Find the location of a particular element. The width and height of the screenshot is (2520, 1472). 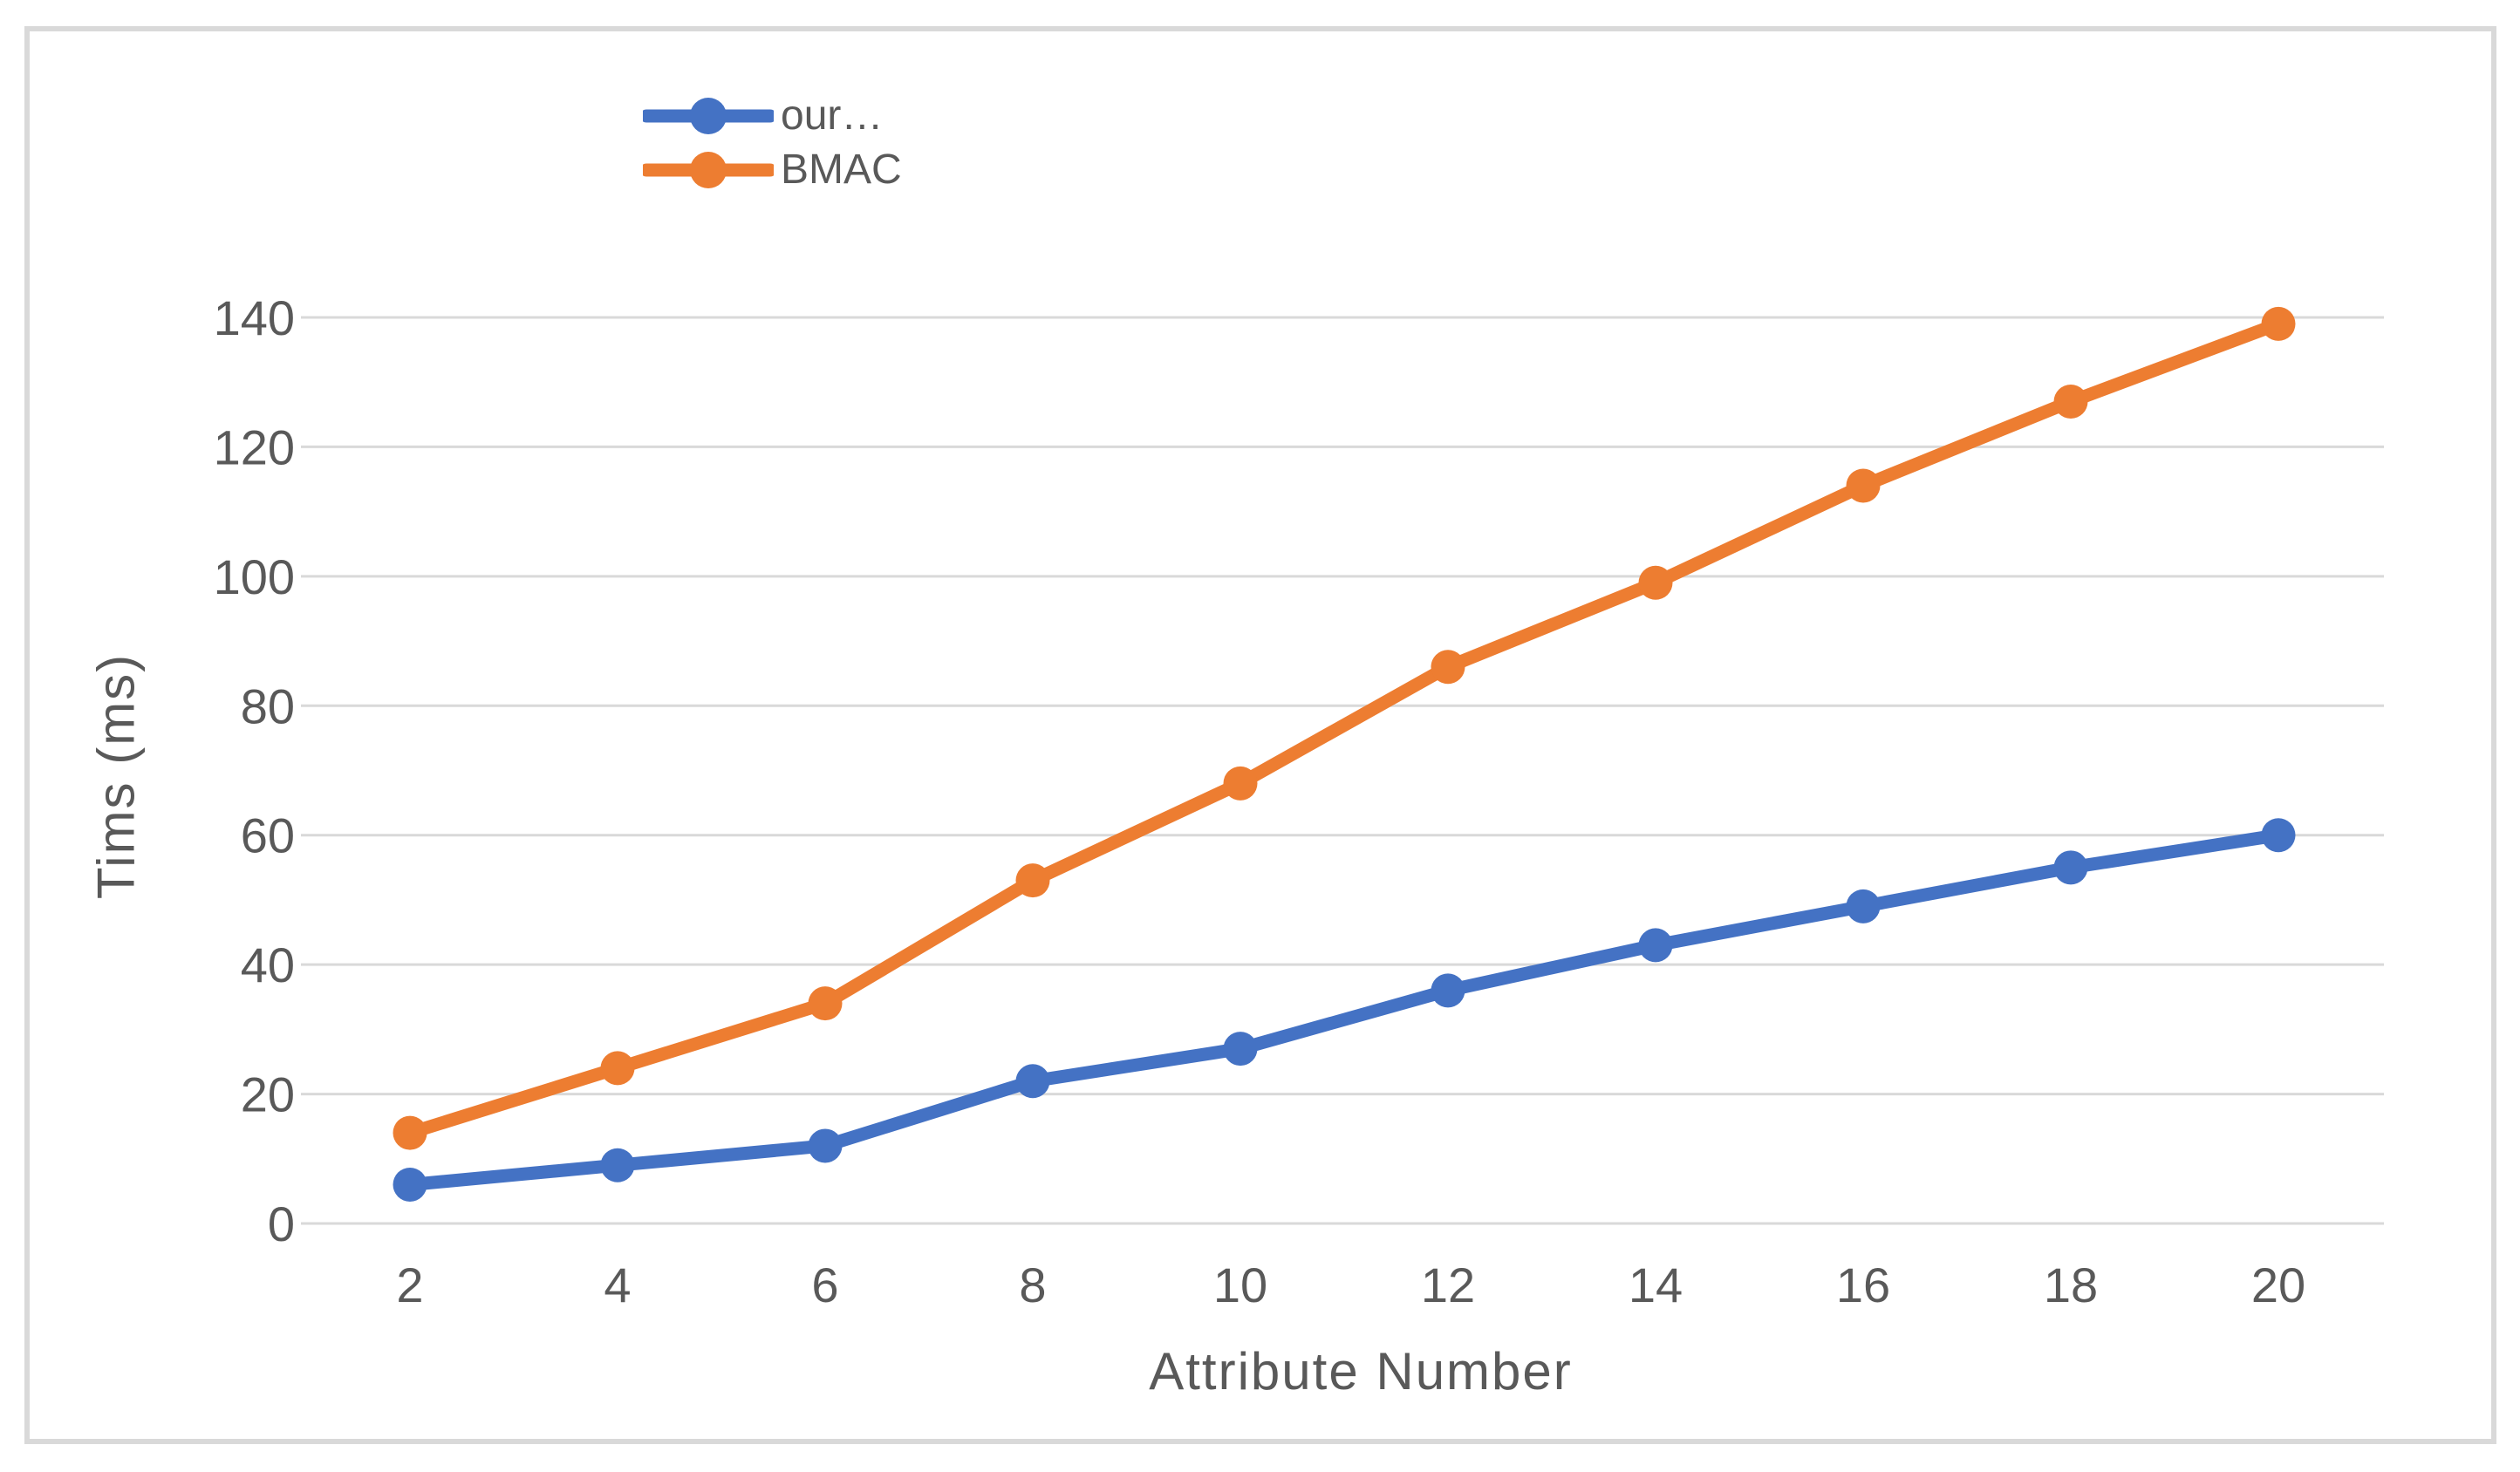

y-tick-label-120: 120 is located at coordinates (254, 447).